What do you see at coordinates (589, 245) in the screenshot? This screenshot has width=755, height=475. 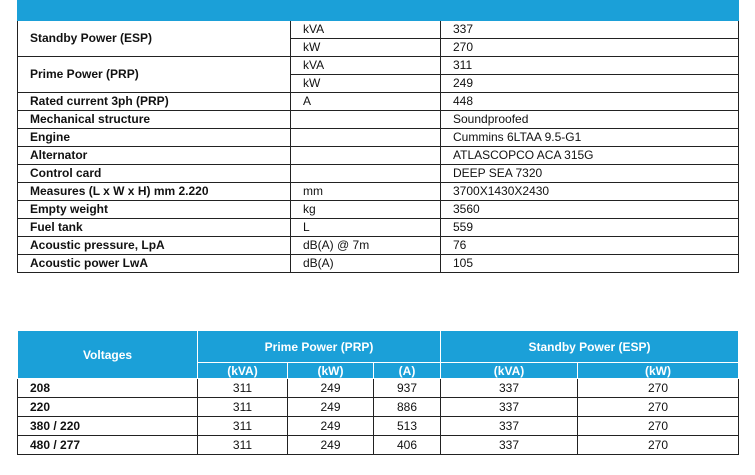 I see `spec-value: 76` at bounding box center [589, 245].